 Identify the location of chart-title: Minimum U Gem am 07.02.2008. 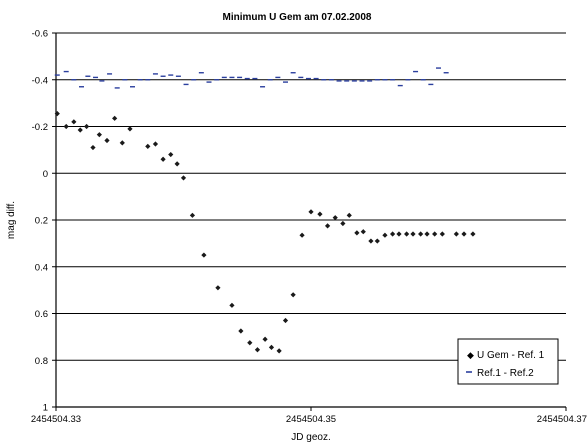
(297, 17).